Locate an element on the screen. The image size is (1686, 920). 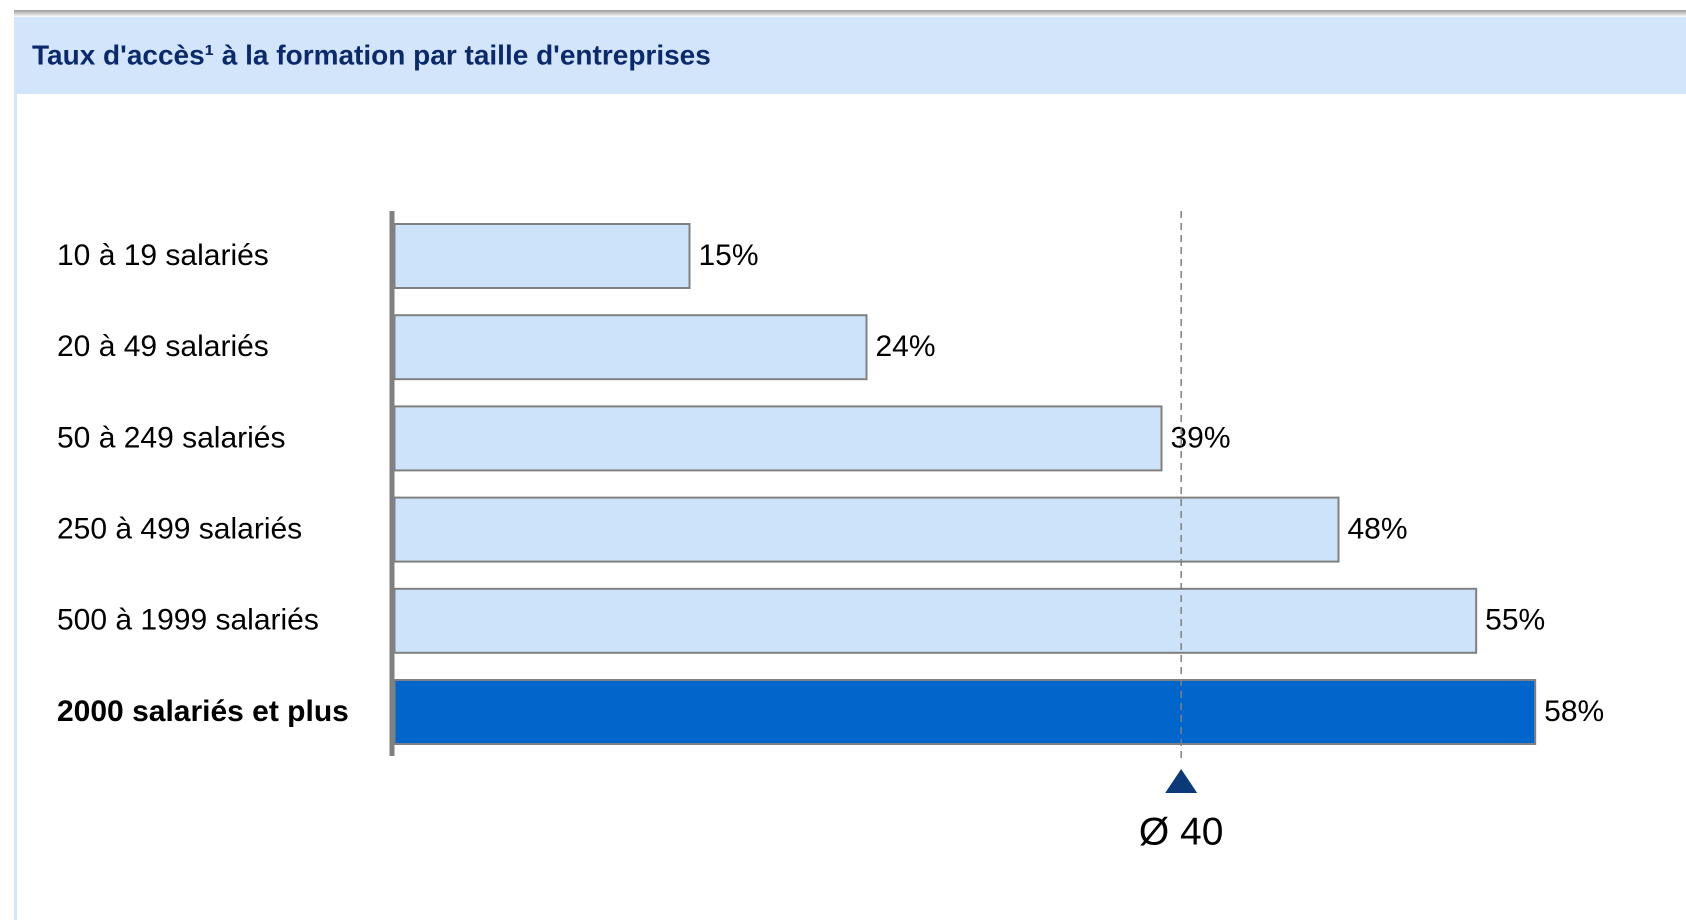
frame-shadow is located at coordinates (850, 13).